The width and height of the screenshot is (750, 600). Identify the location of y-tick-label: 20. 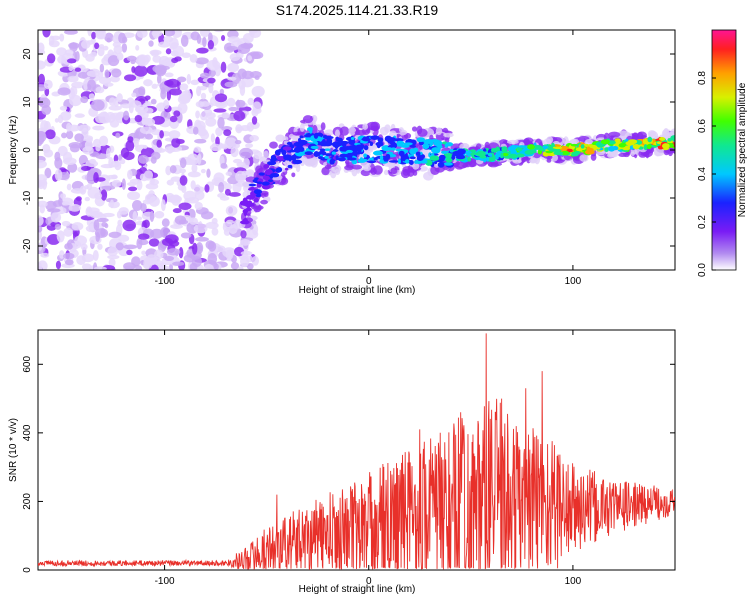
(27, 54).